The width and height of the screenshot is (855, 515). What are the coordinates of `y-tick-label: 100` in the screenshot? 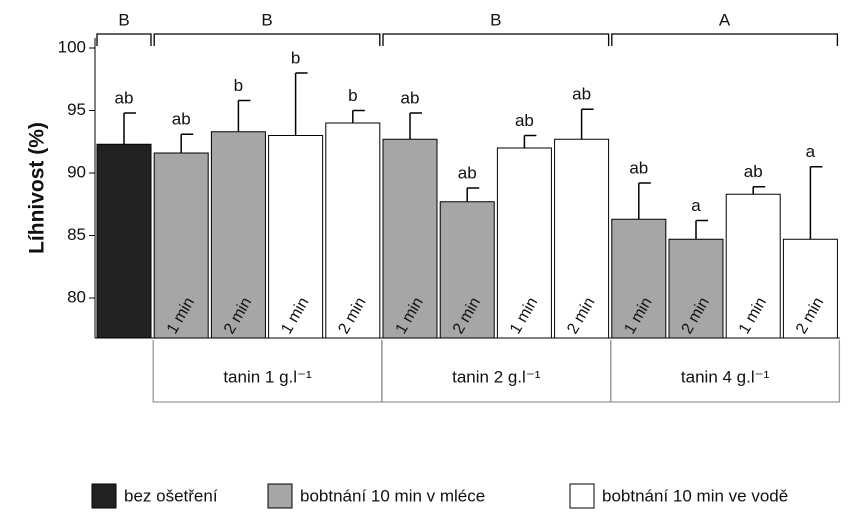 It's located at (72, 46).